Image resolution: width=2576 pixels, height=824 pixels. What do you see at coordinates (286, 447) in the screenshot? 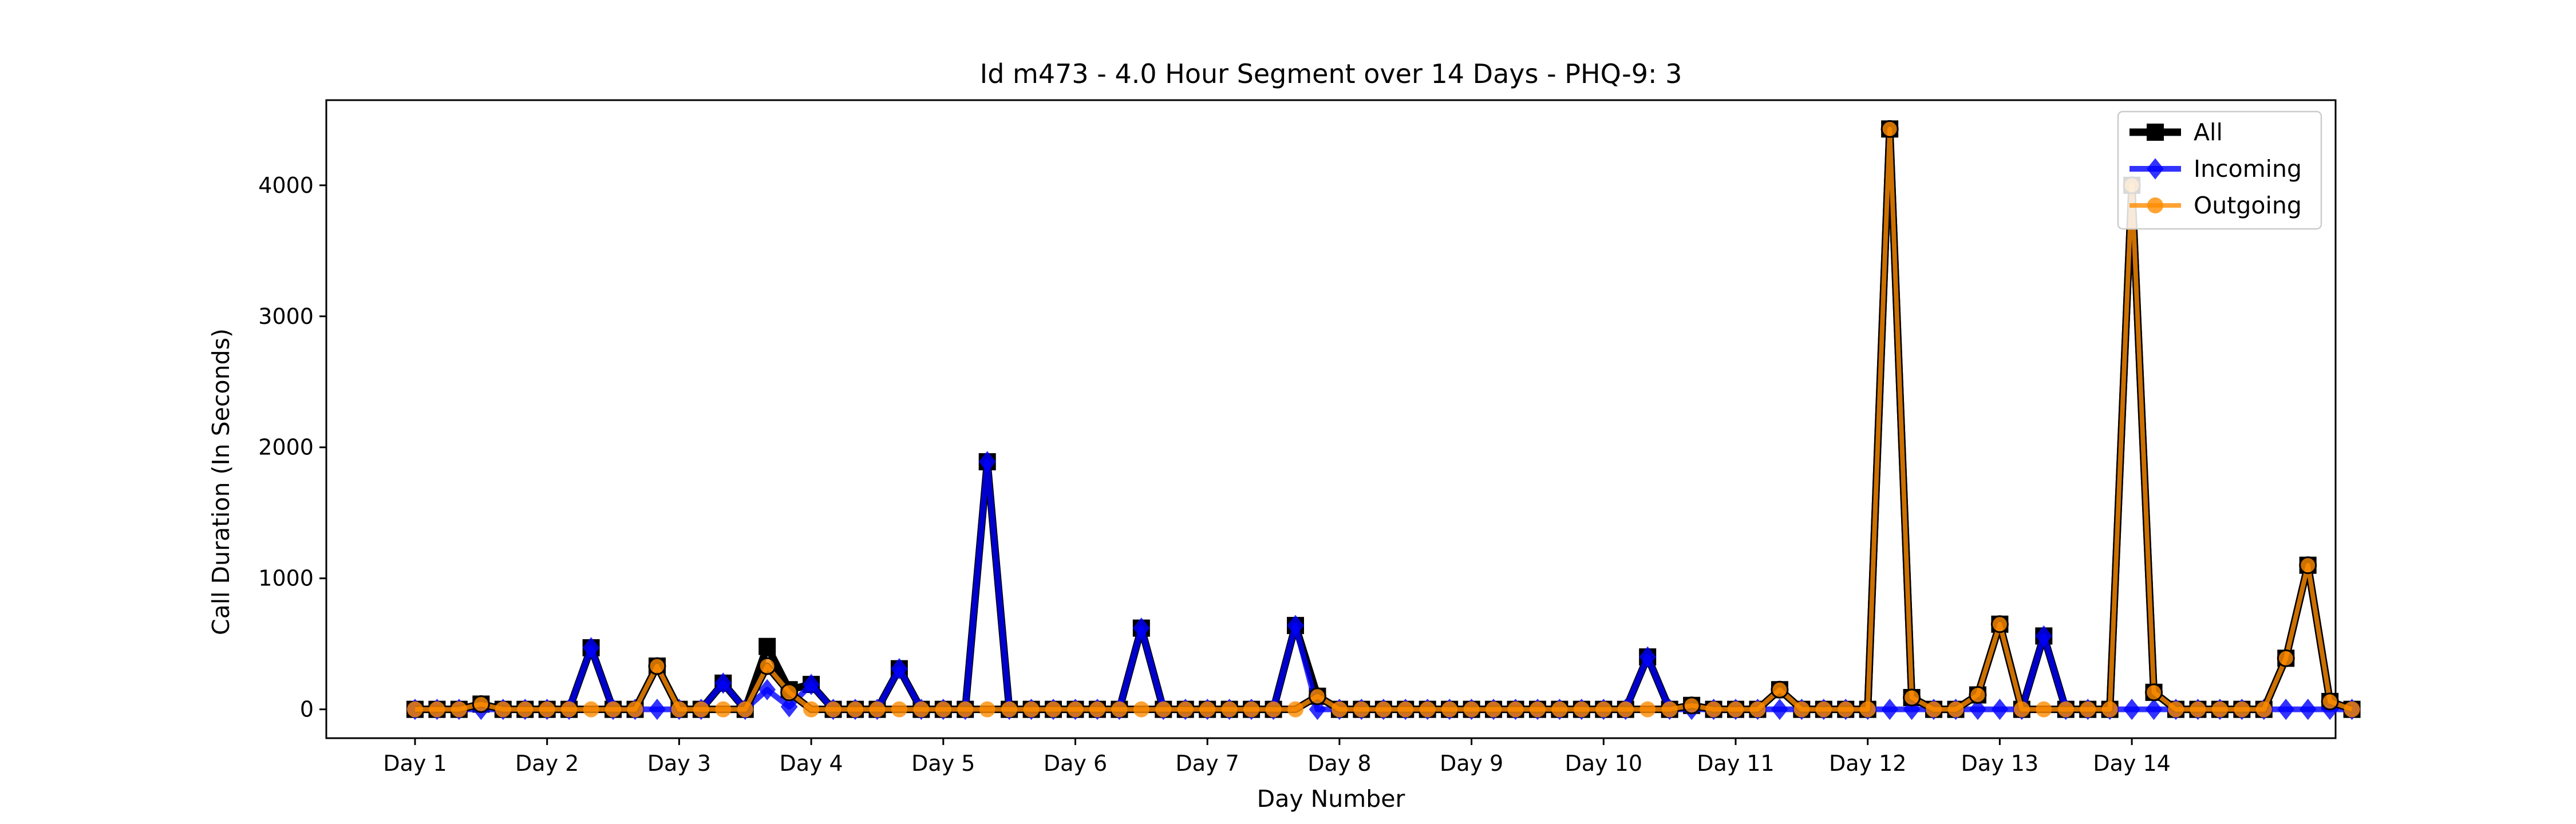
I see `y-tick-label: 2000` at bounding box center [286, 447].